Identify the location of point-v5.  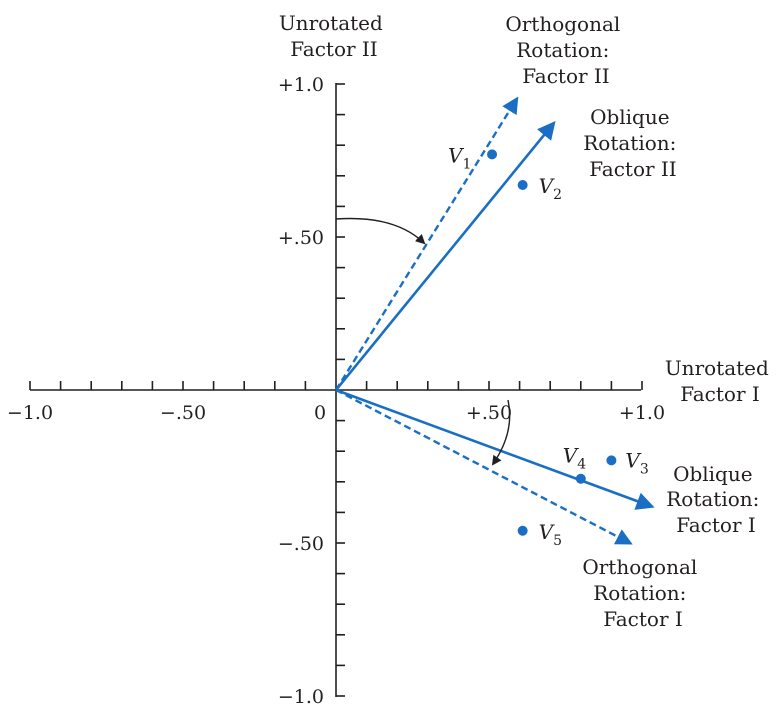
(522, 530).